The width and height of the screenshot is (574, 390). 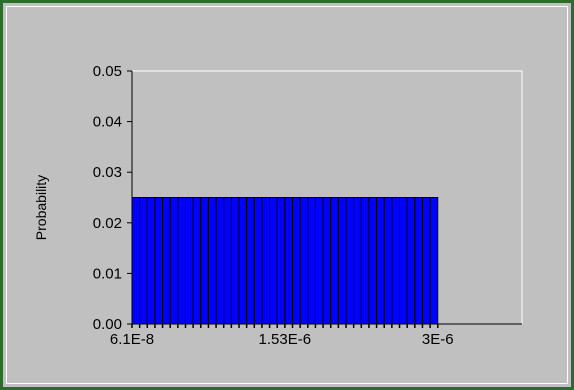 What do you see at coordinates (107, 172) in the screenshot?
I see `y-tick-label: 0.03` at bounding box center [107, 172].